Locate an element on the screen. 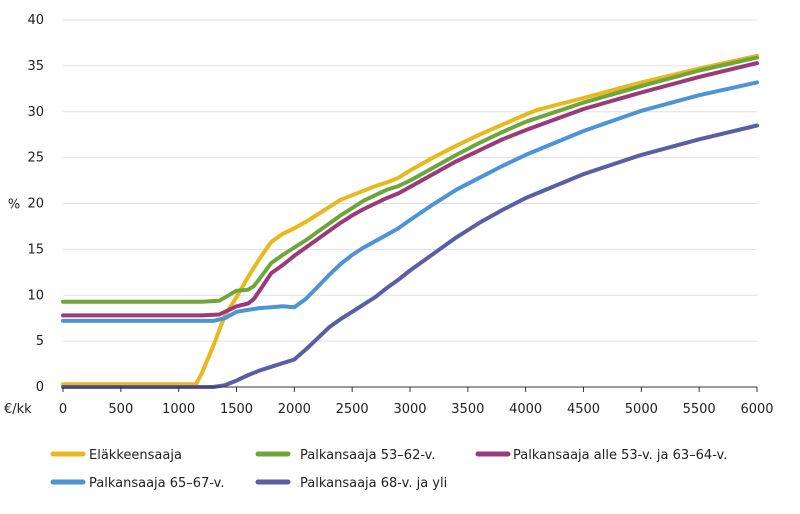 This screenshot has width=800, height=514. x-tick-label: 0 is located at coordinates (63, 409).